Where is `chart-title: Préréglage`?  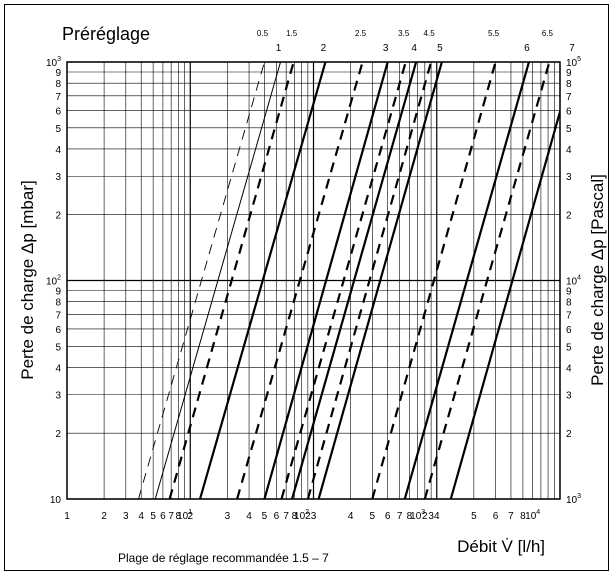
chart-title: Préréglage is located at coordinates (106, 34).